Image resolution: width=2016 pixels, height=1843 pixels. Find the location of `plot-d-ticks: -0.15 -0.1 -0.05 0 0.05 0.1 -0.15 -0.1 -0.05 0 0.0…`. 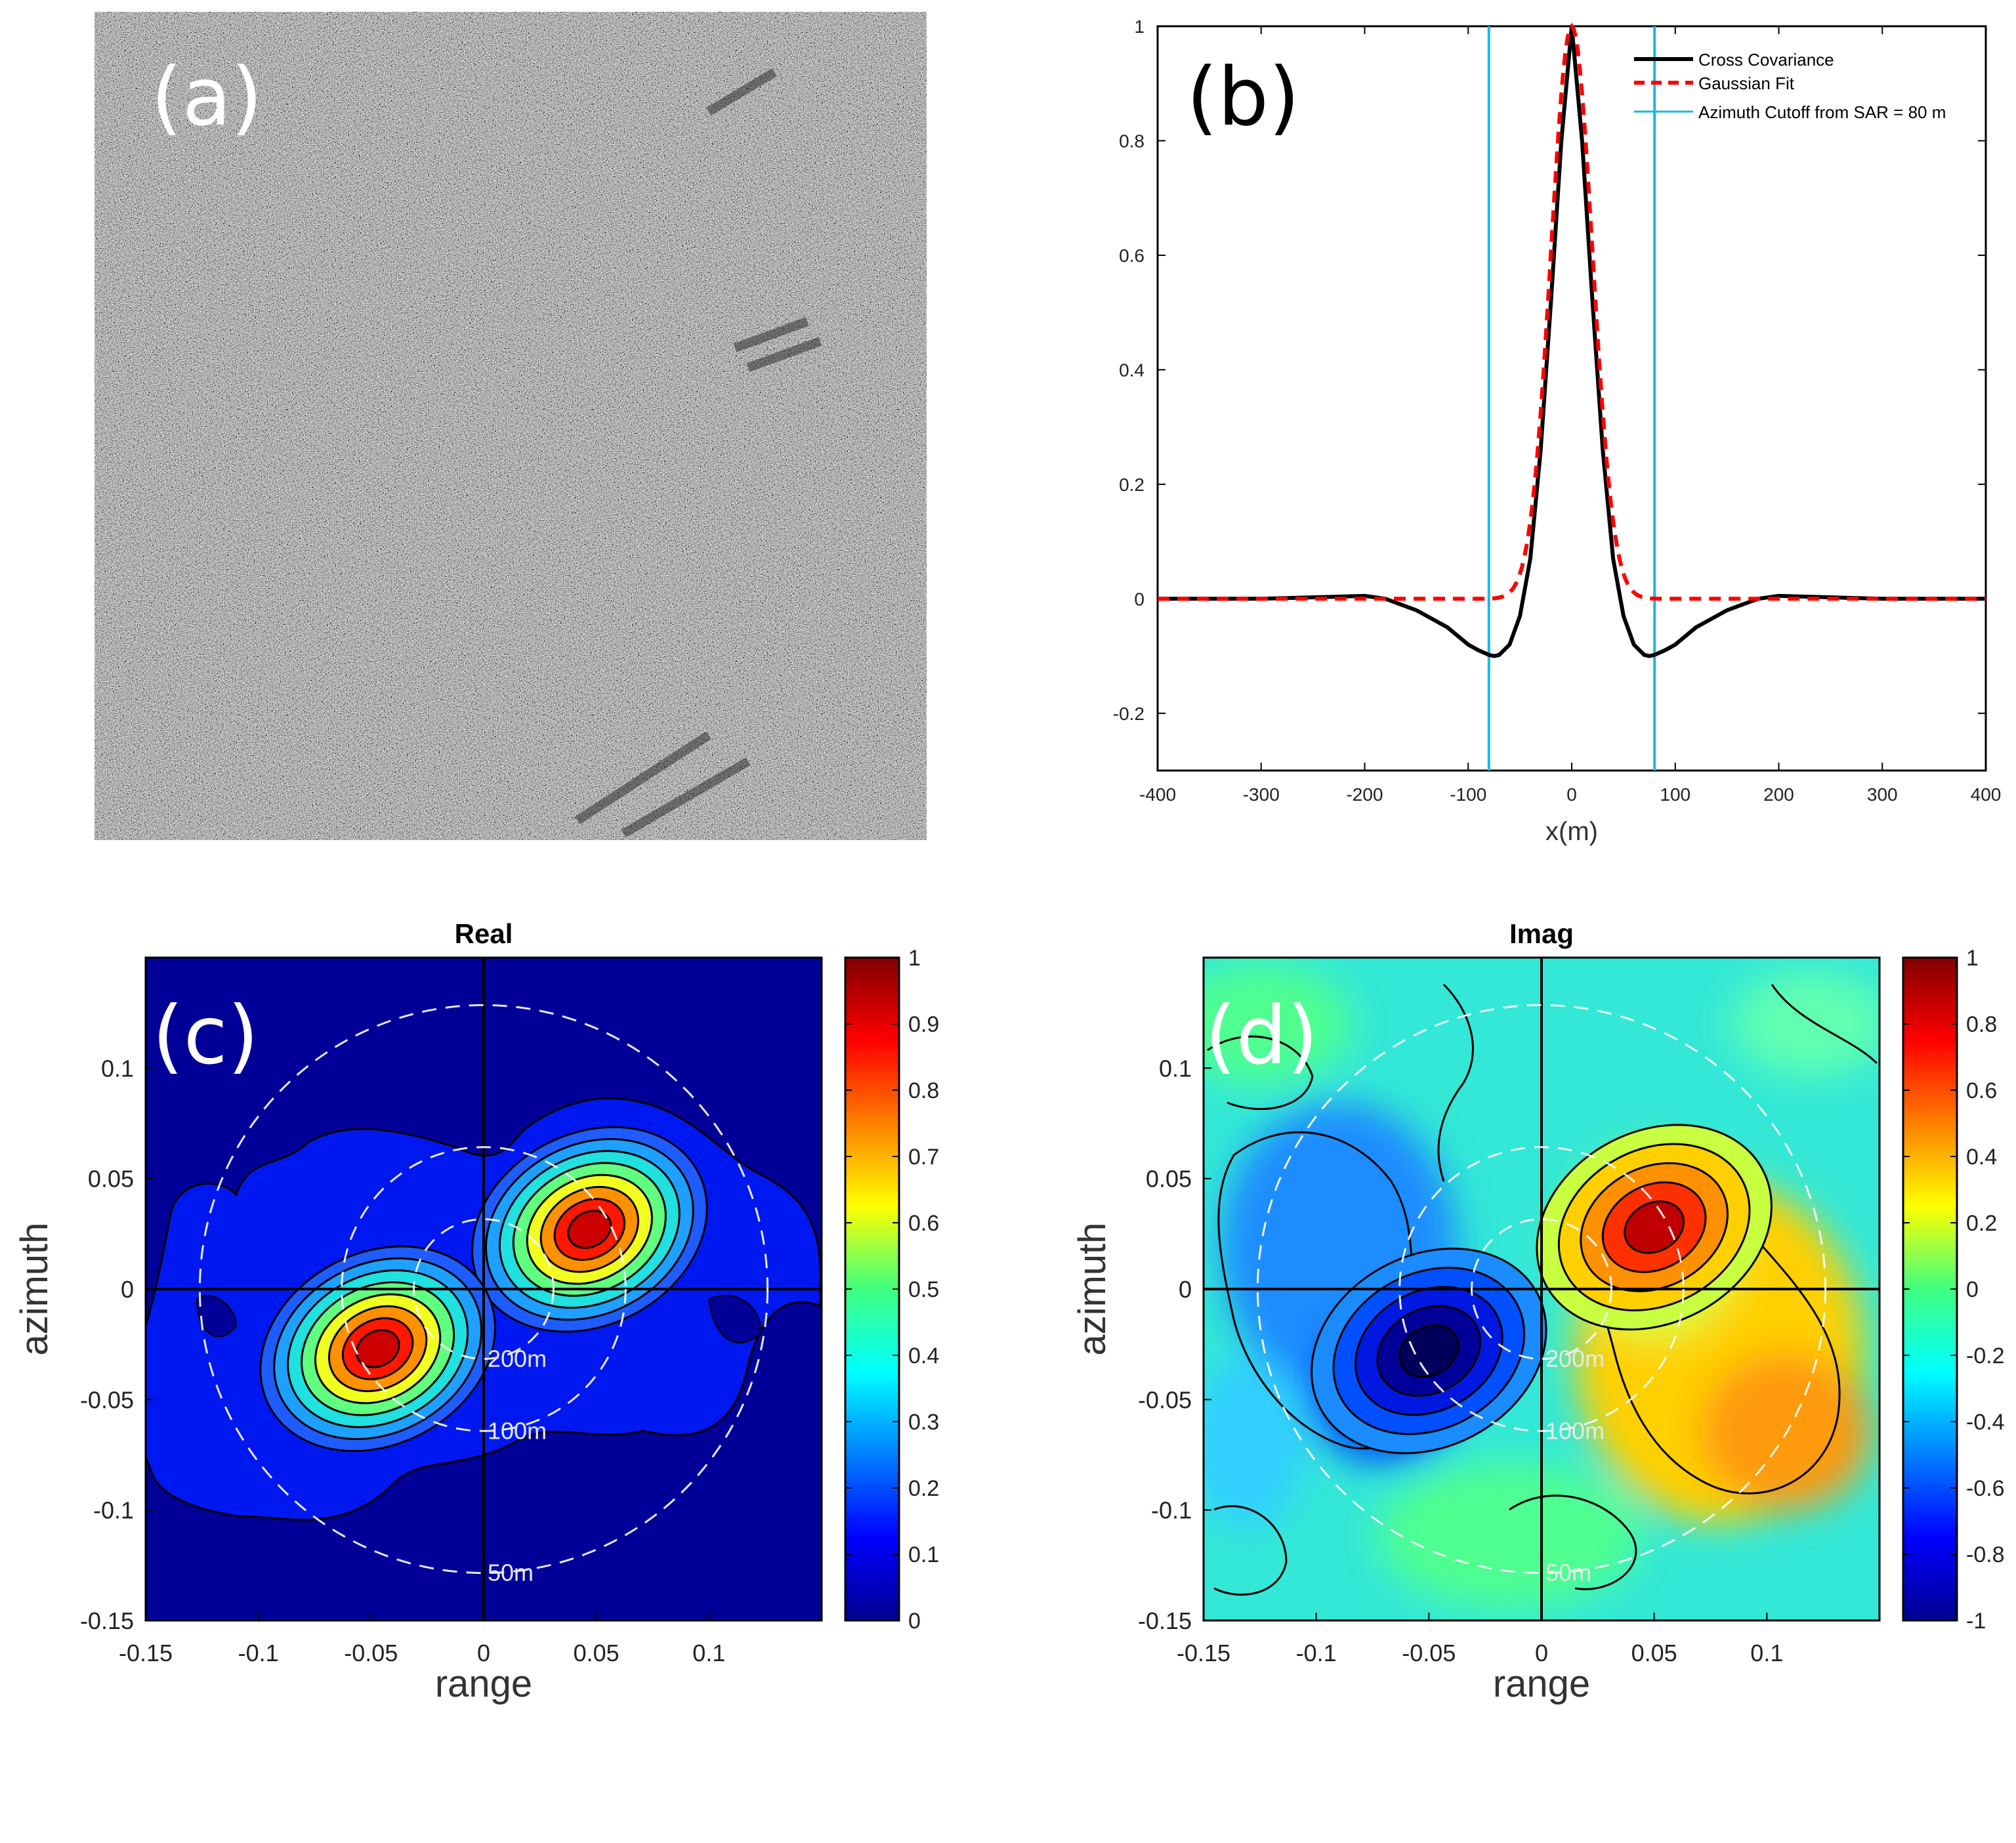

plot-d-ticks: -0.15 -0.1 -0.05 0 0.05 0.1 -0.15 -0.1 -0.05 0 0.0… is located at coordinates (1460, 1361).